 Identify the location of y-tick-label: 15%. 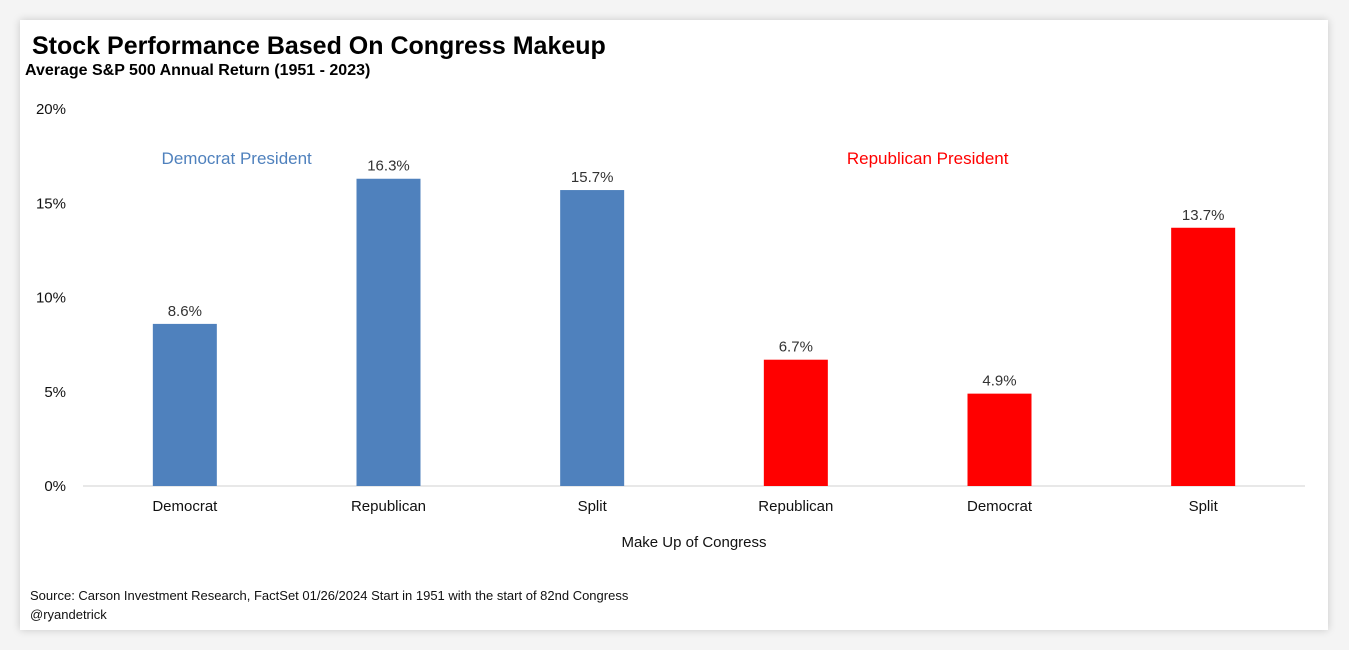
(51, 203).